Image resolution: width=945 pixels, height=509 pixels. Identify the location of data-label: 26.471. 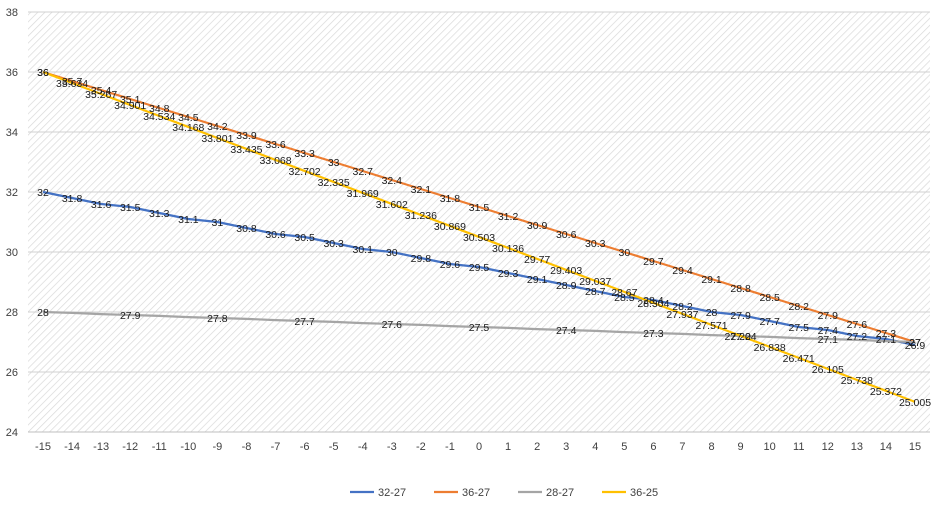
(799, 359).